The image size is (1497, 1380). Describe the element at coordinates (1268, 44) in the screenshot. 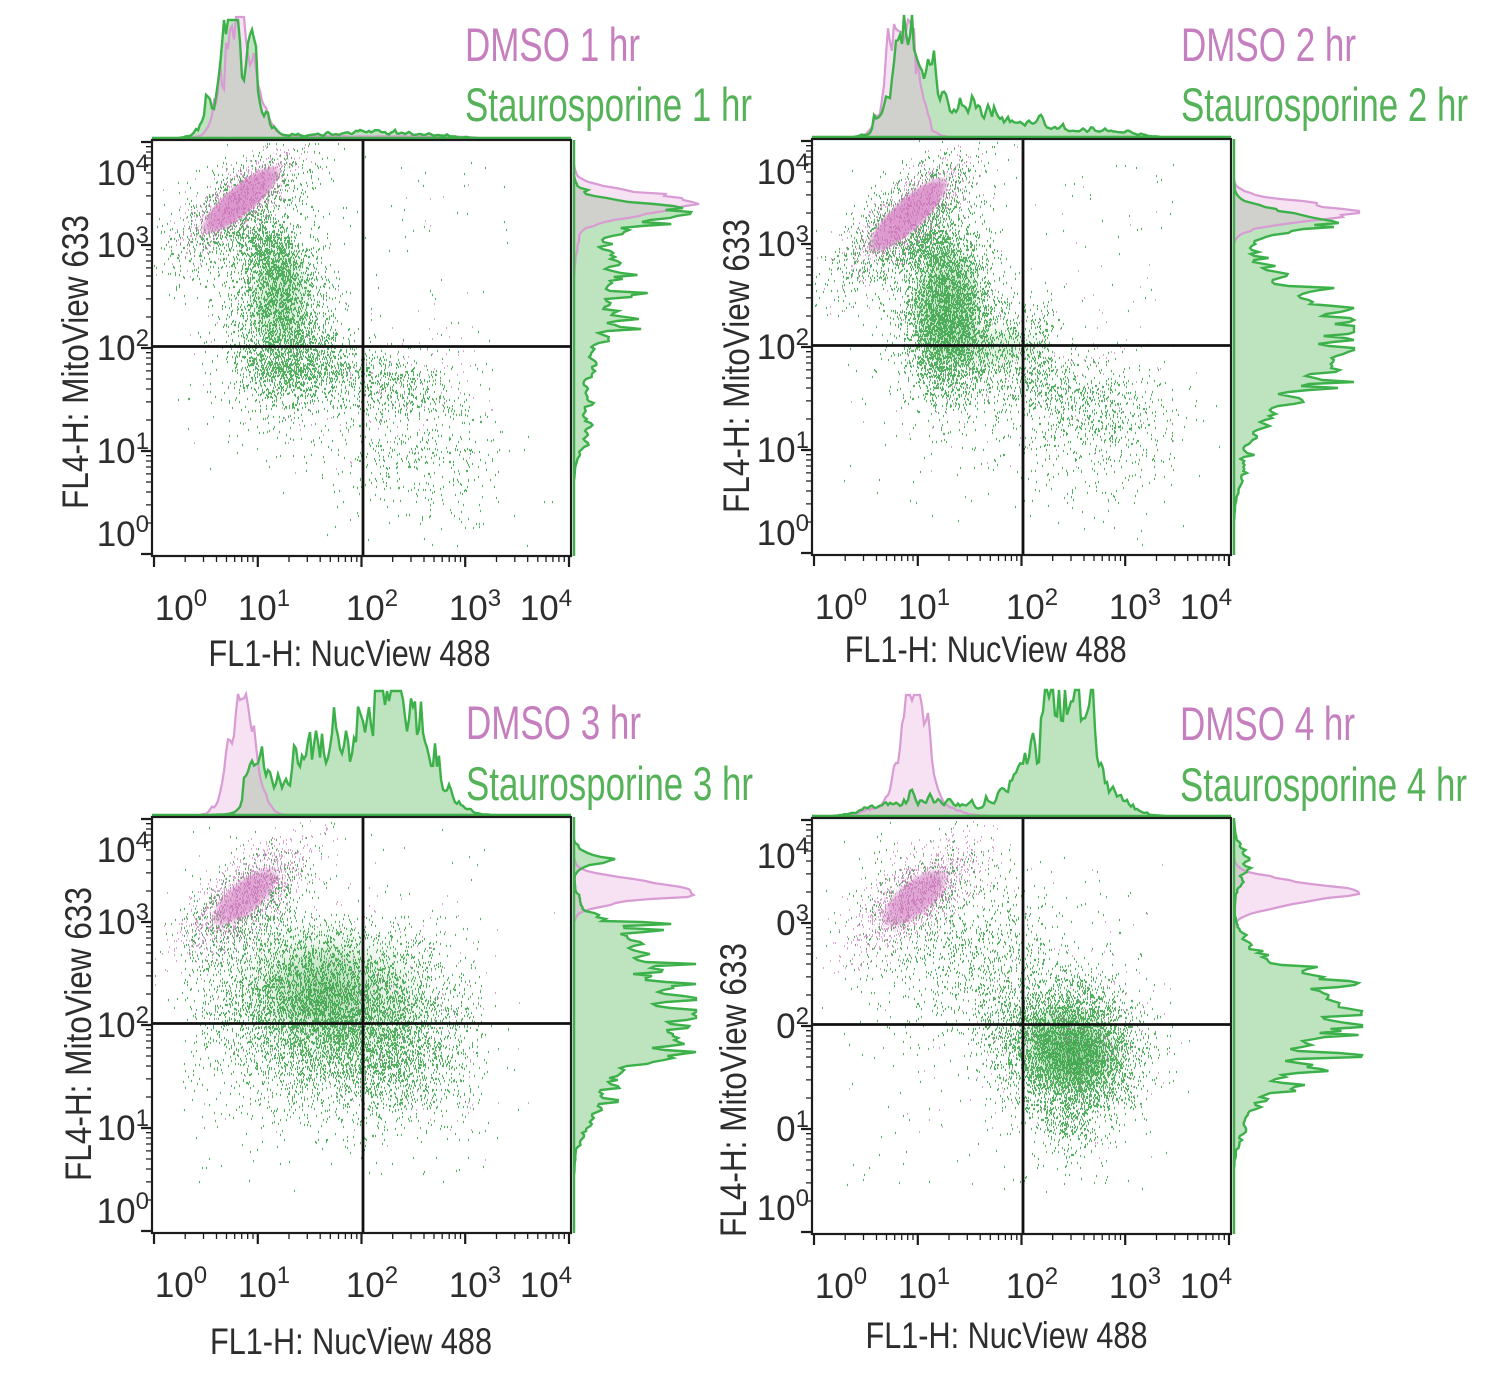

I see `svg-text: DMSO 2 hr` at that location.